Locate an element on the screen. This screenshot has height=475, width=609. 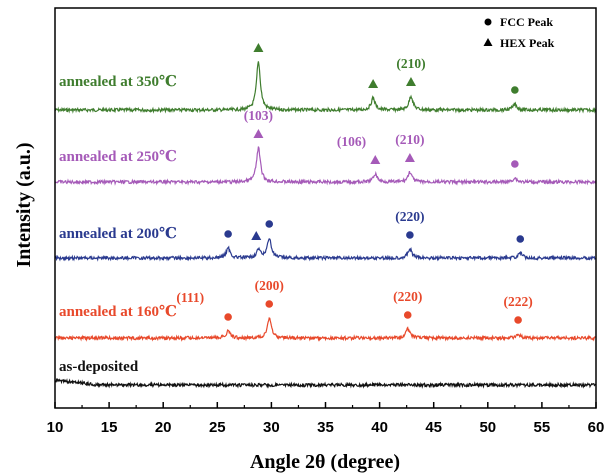
x-tick-label: 30 is located at coordinates (271, 427).